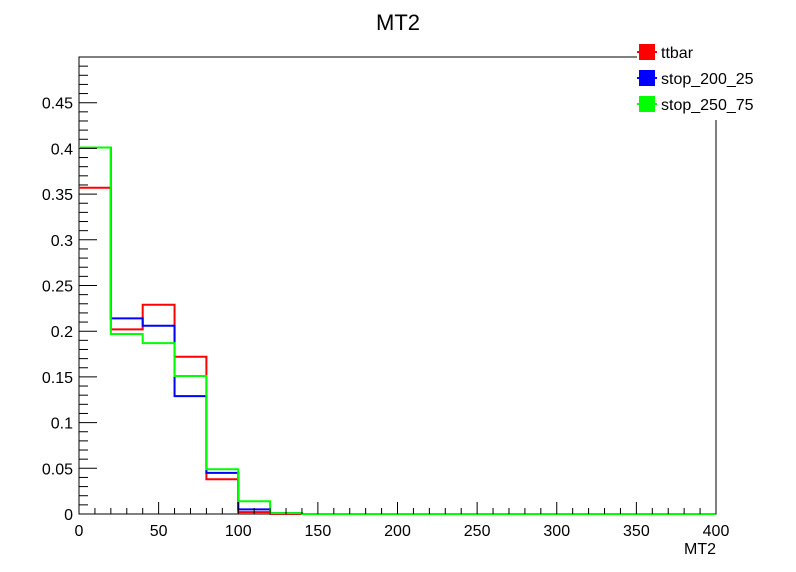 The width and height of the screenshot is (796, 572). I want to click on legend-label-stop-250-75: stop_250_75, so click(707, 105).